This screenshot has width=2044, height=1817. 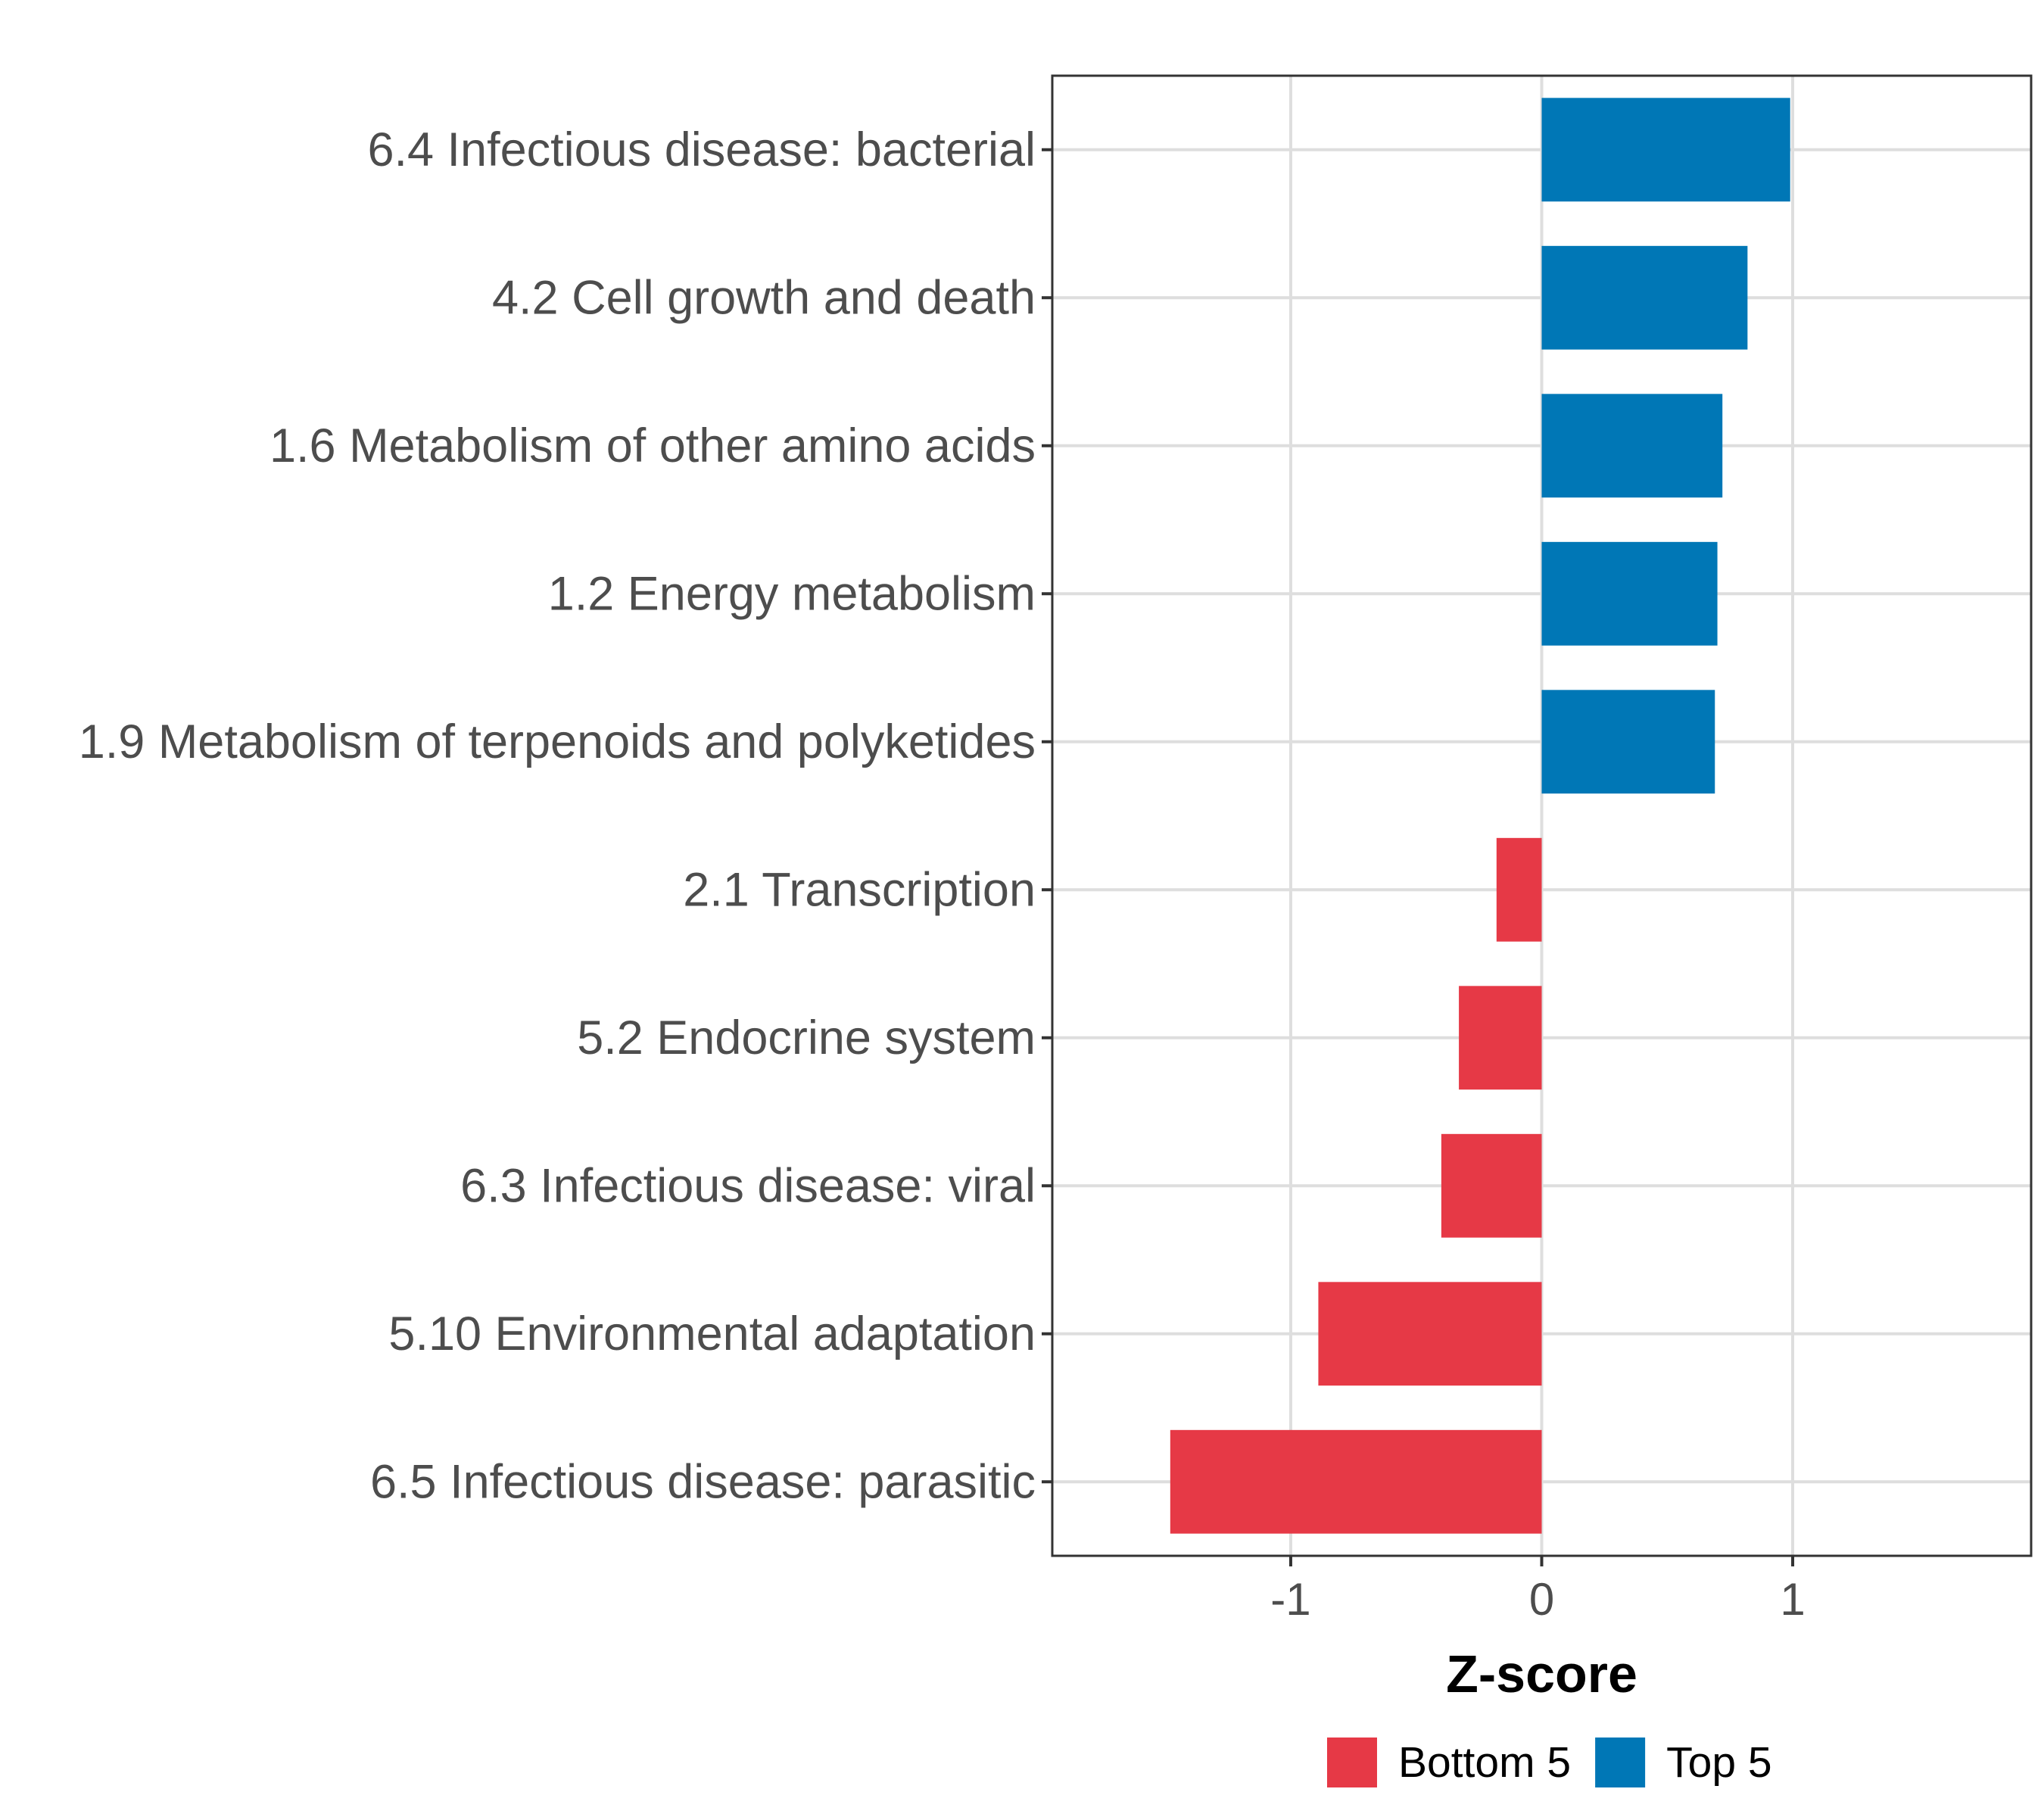 I want to click on legend: Bottom 5 Top 5, so click(x=1549, y=1762).